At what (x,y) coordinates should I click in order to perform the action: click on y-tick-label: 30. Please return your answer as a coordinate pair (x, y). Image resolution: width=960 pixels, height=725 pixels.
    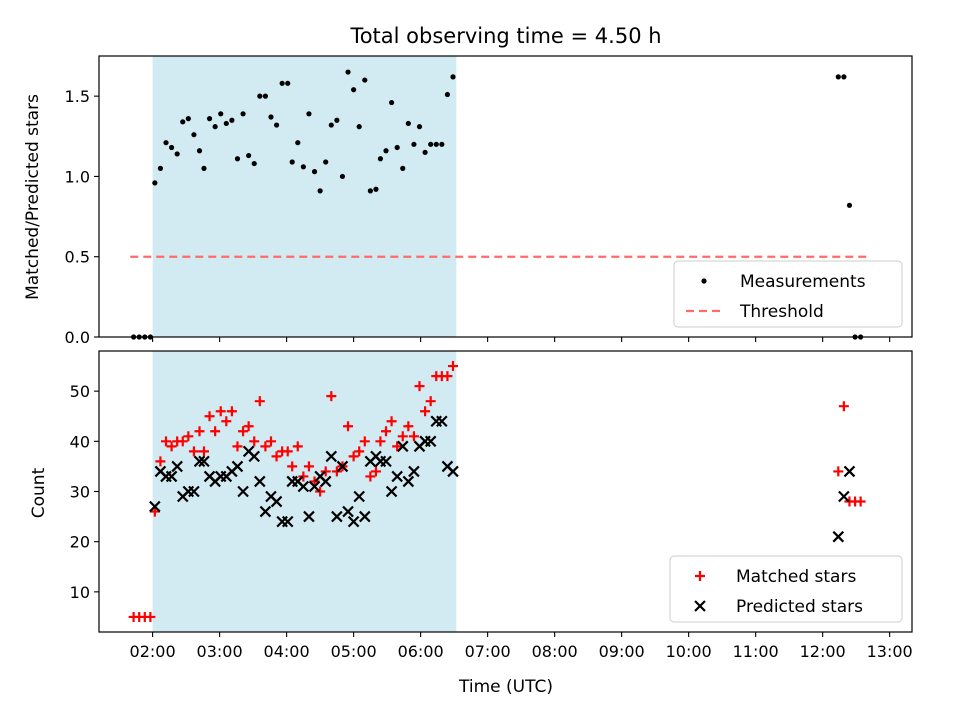
    Looking at the image, I should click on (80, 492).